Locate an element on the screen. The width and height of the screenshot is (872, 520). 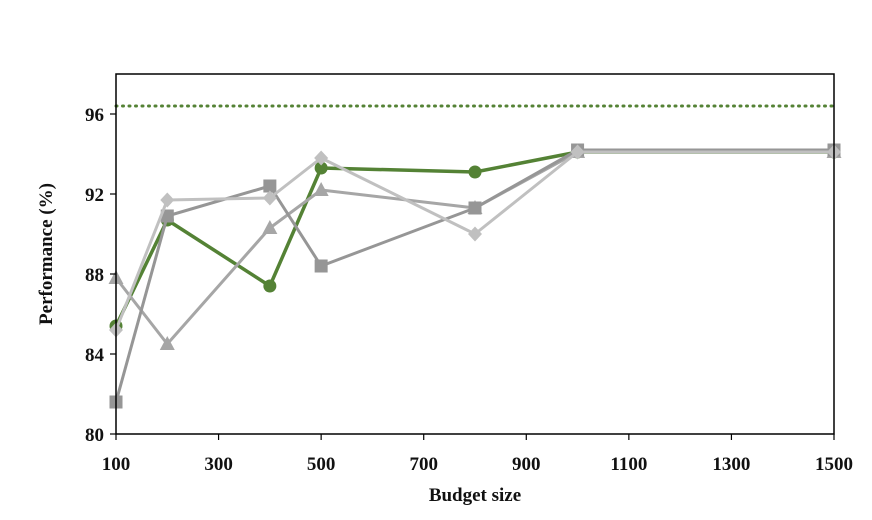
y-tick-label: 80 is located at coordinates (94, 435).